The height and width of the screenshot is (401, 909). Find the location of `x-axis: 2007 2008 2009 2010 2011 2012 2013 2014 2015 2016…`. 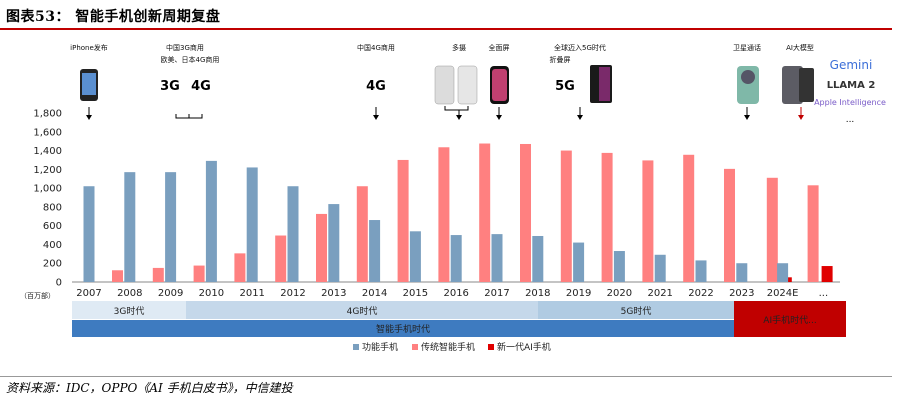

x-axis: 2007 2008 2009 2010 2011 2012 2013 2014 2015 2016… is located at coordinates (452, 293).